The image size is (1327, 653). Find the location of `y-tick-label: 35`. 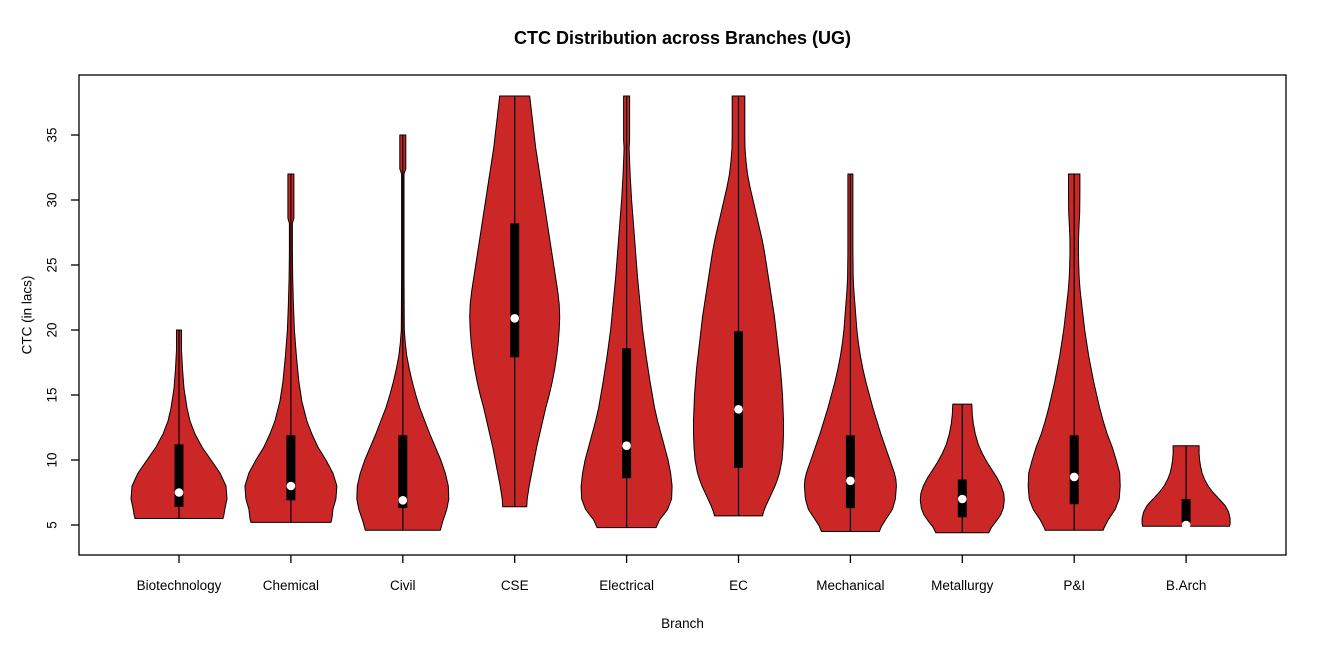

y-tick-label: 35 is located at coordinates (52, 134).